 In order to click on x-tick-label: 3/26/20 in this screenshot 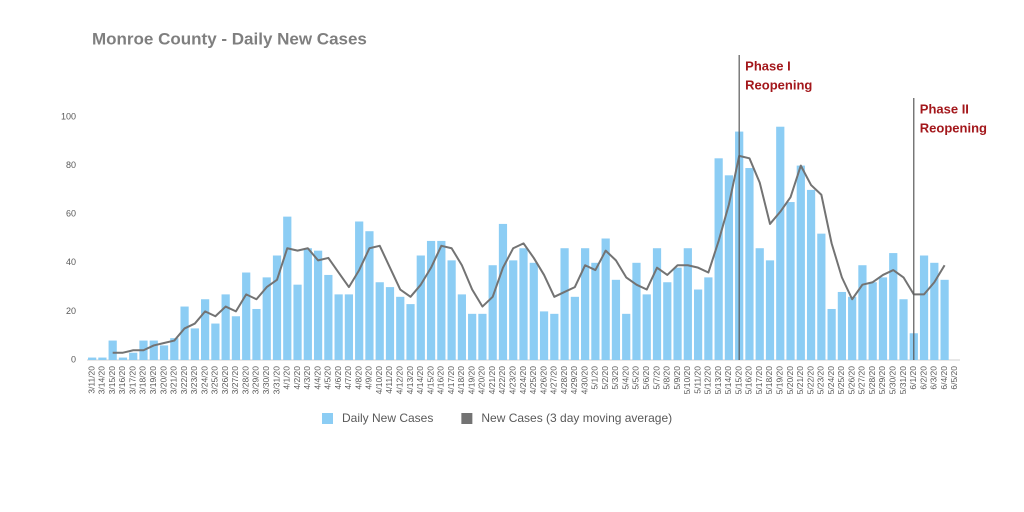, I will do `click(225, 380)`.